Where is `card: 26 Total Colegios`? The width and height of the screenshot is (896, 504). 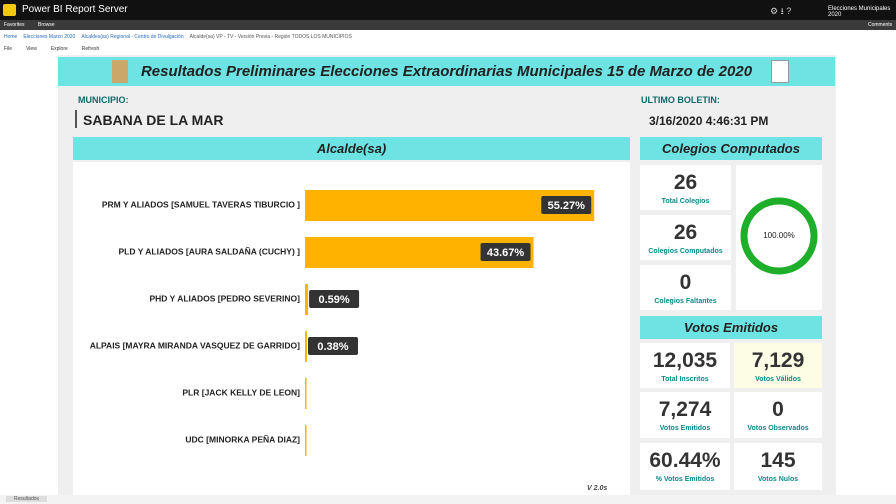
card: 26 Total Colegios is located at coordinates (685, 187).